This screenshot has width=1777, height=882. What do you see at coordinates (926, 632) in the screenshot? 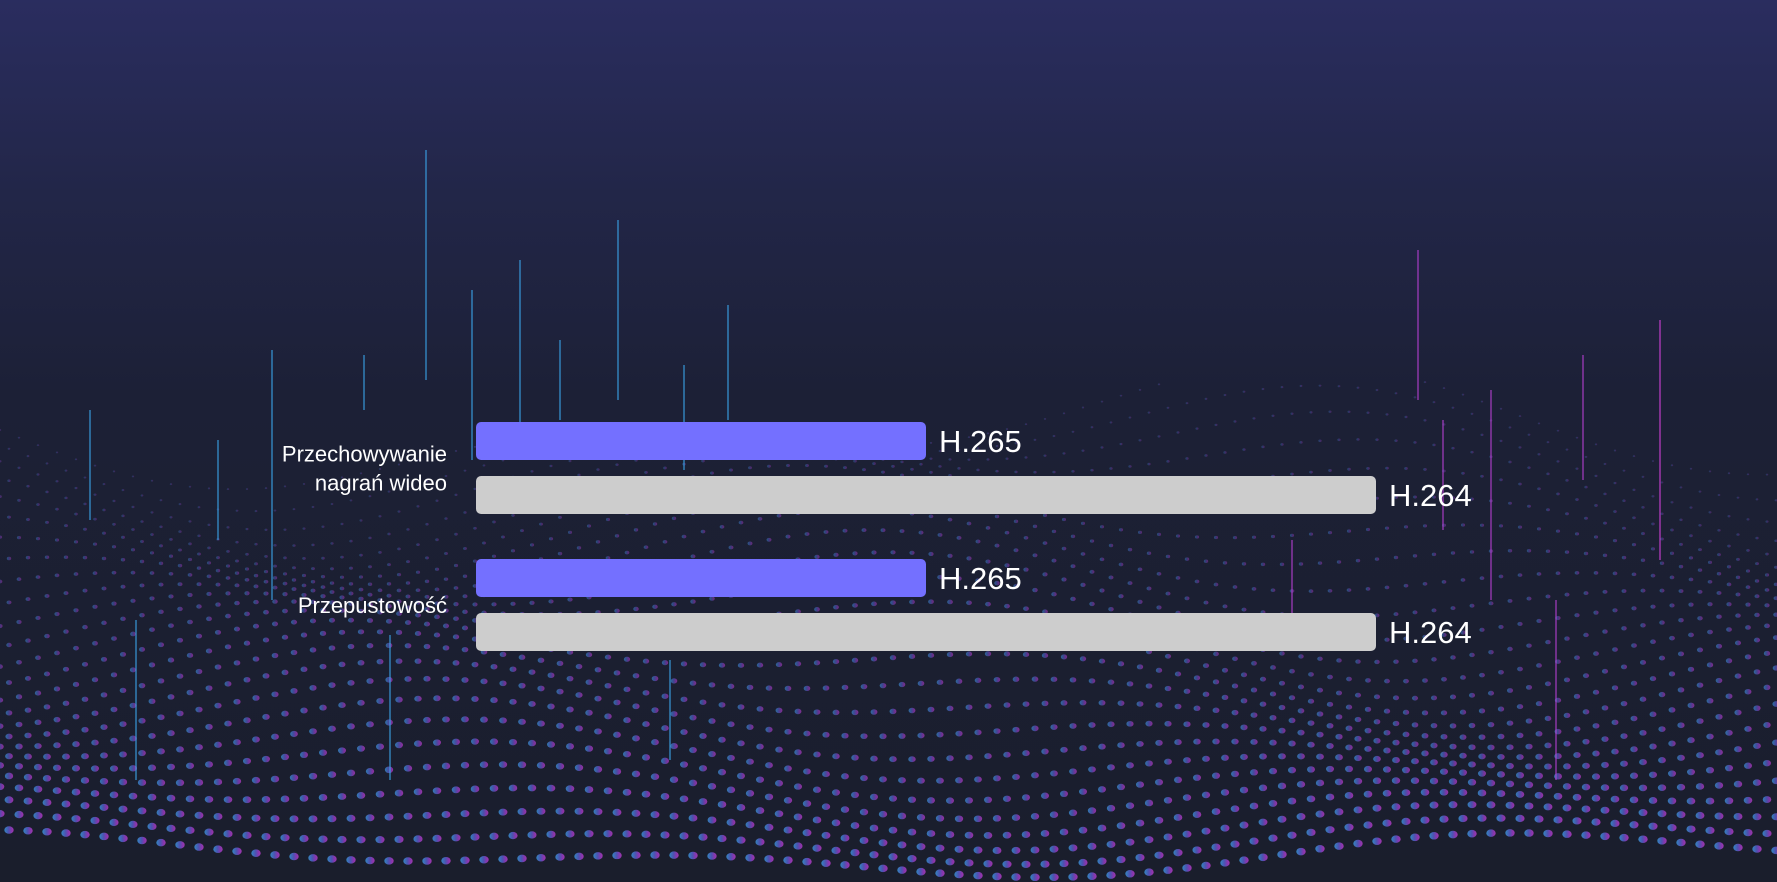
I see `bar-h264` at bounding box center [926, 632].